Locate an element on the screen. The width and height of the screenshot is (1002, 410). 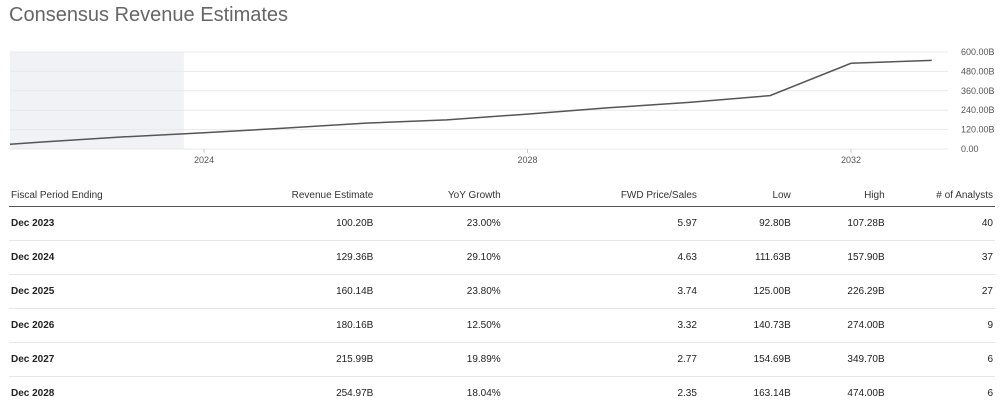
table-cell: 474.00B is located at coordinates (840, 393).